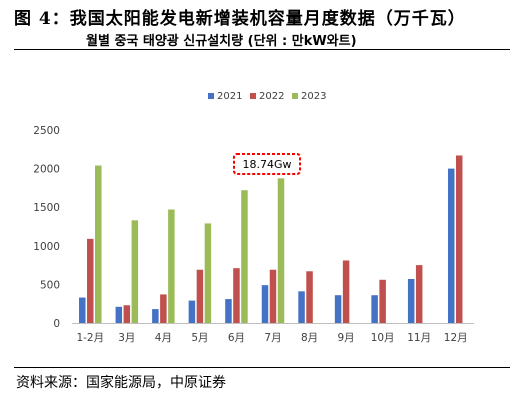 Image resolution: width=522 pixels, height=401 pixels. I want to click on x-tick-label: 10月, so click(383, 338).